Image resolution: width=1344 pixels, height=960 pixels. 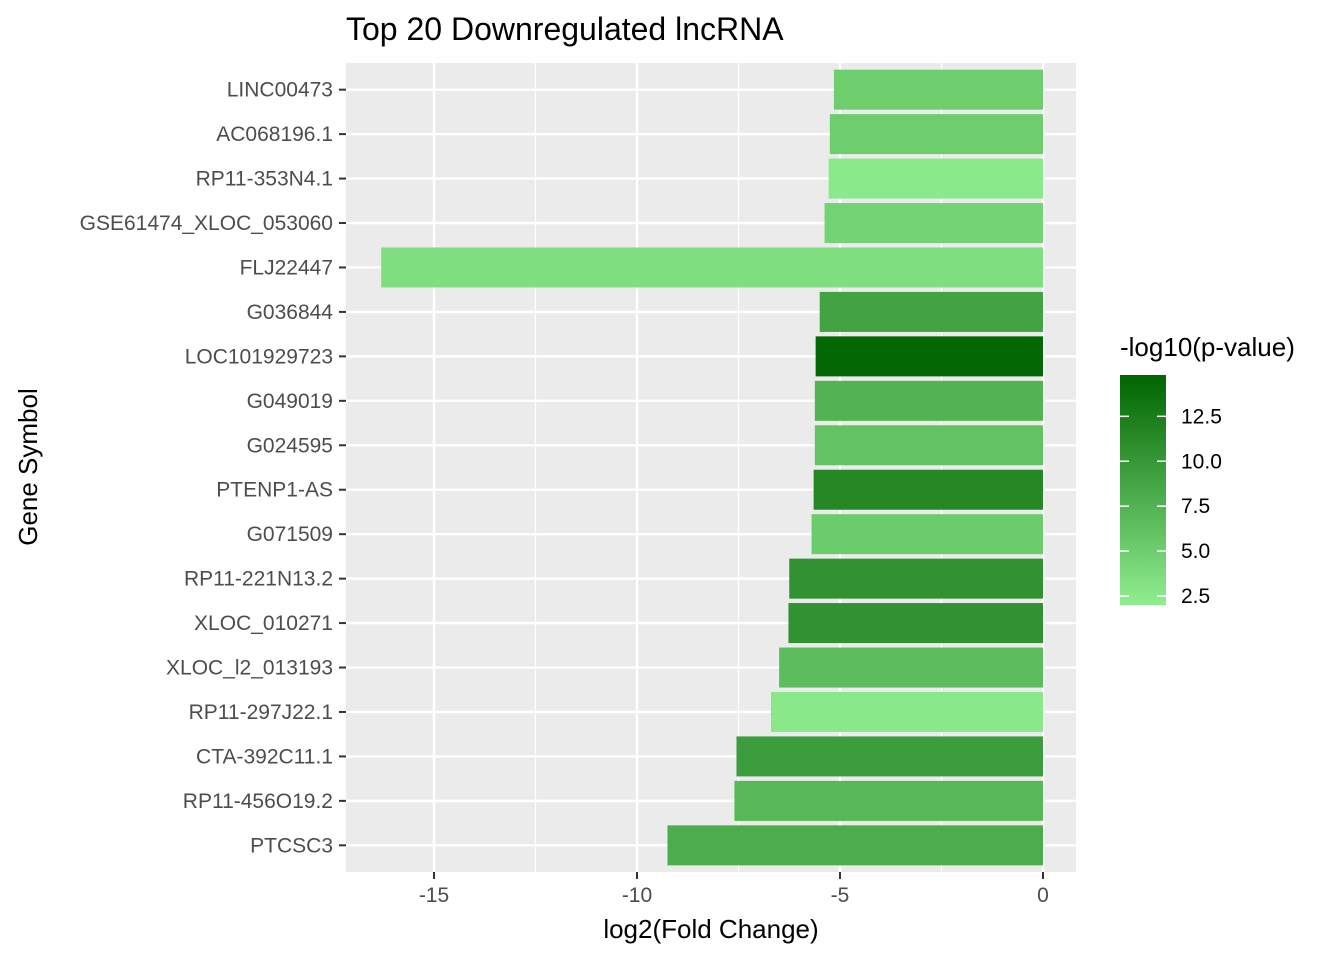 I want to click on legend-tick-label: 5.0, so click(x=1195, y=551).